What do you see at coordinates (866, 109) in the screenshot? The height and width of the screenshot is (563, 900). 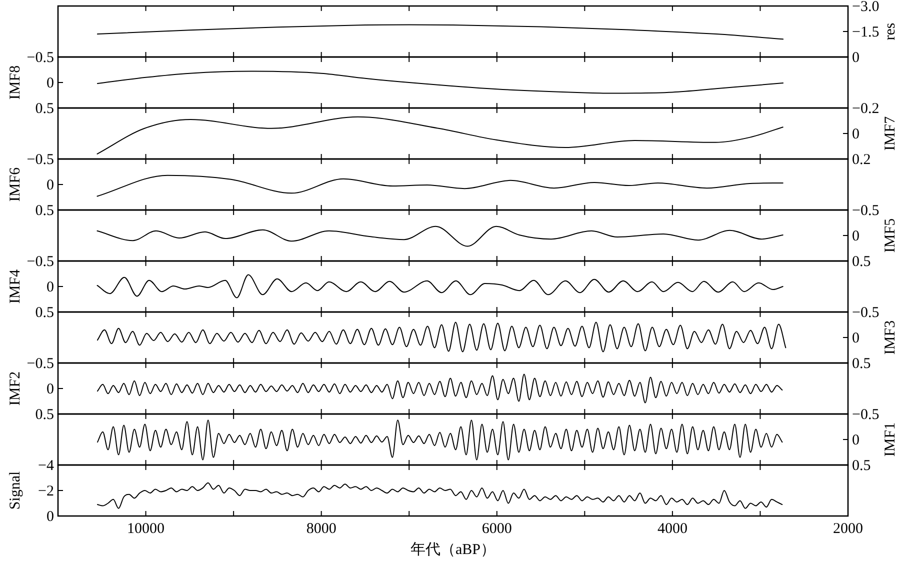 I see `y2-tick-label: −0.2` at bounding box center [866, 109].